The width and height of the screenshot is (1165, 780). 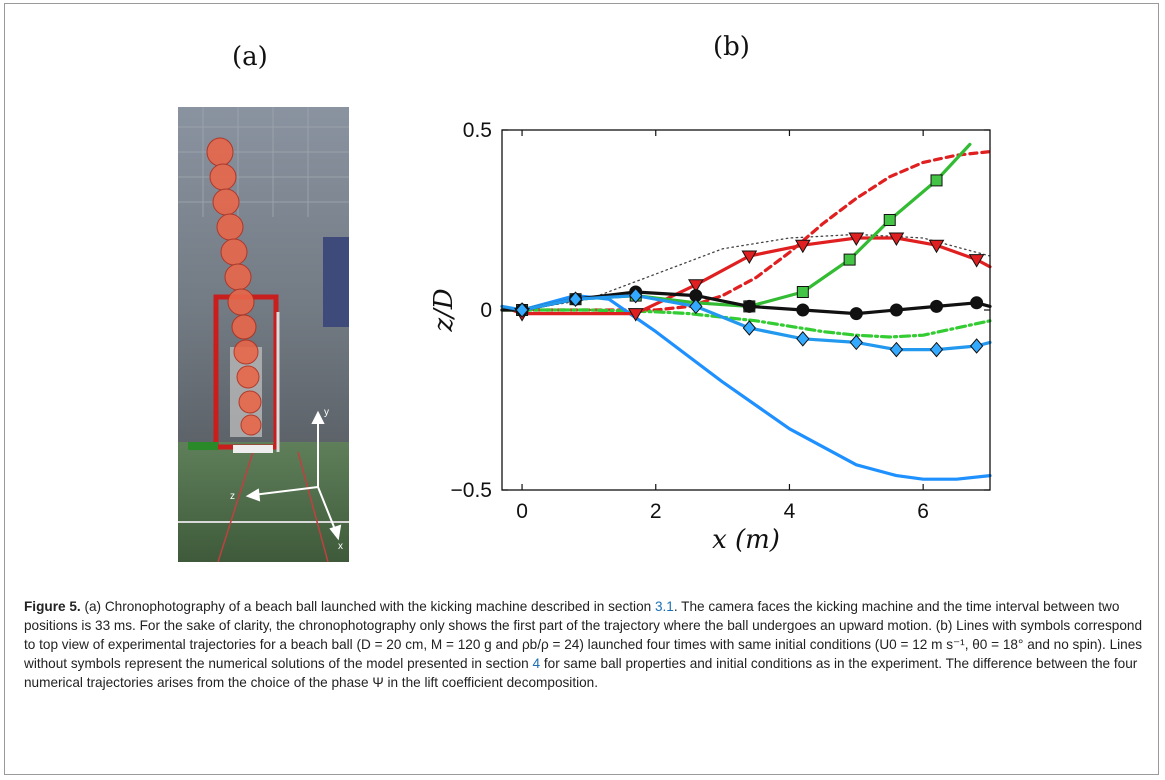 What do you see at coordinates (52, 606) in the screenshot?
I see `caption-figure-label: Figure 5.` at bounding box center [52, 606].